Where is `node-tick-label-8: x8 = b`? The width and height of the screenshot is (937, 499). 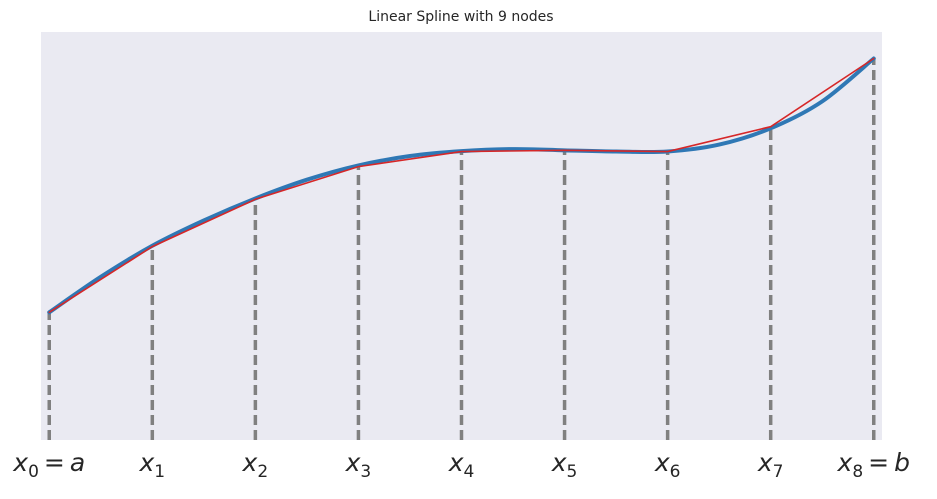
node-tick-label-8: x8 = b is located at coordinates (873, 465).